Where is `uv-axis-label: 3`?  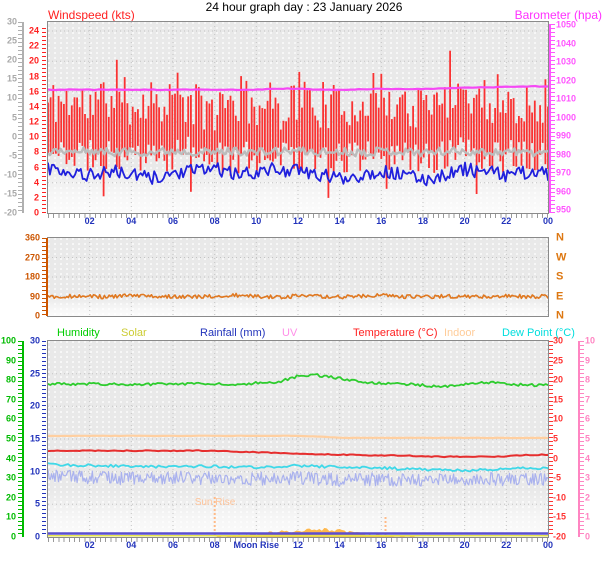
uv-axis-label: 3 is located at coordinates (588, 477).